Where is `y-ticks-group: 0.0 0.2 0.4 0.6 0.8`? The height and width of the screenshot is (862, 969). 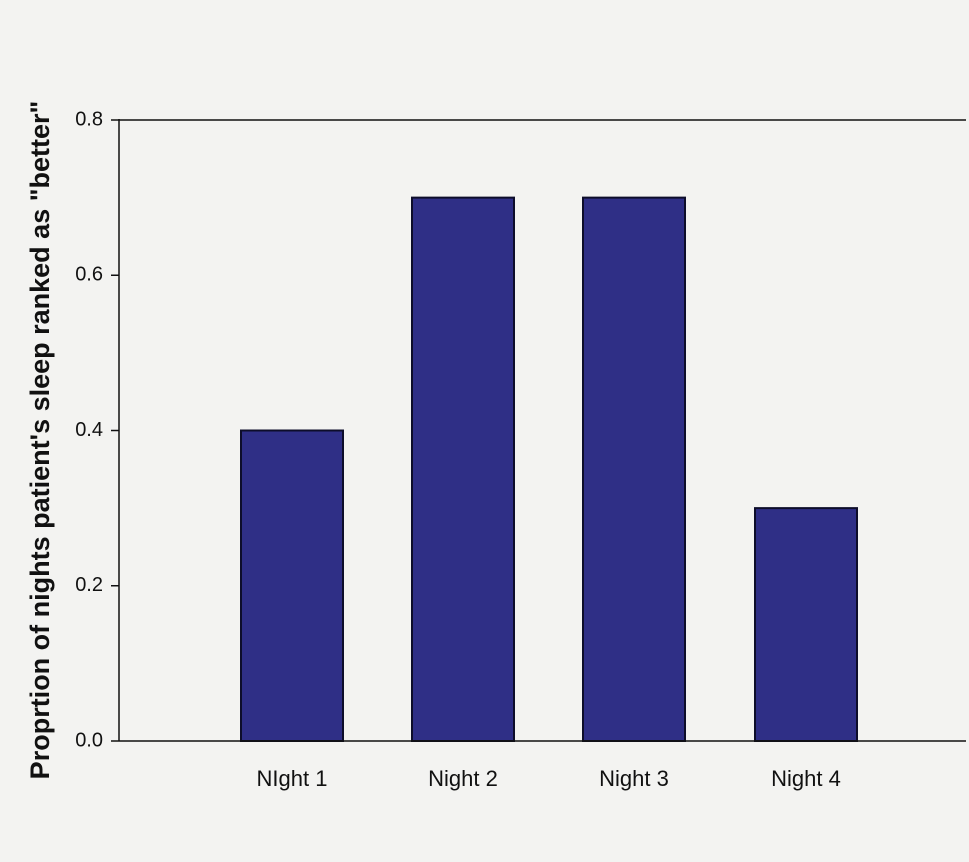 y-ticks-group: 0.0 0.2 0.4 0.6 0.8 is located at coordinates (97, 429).